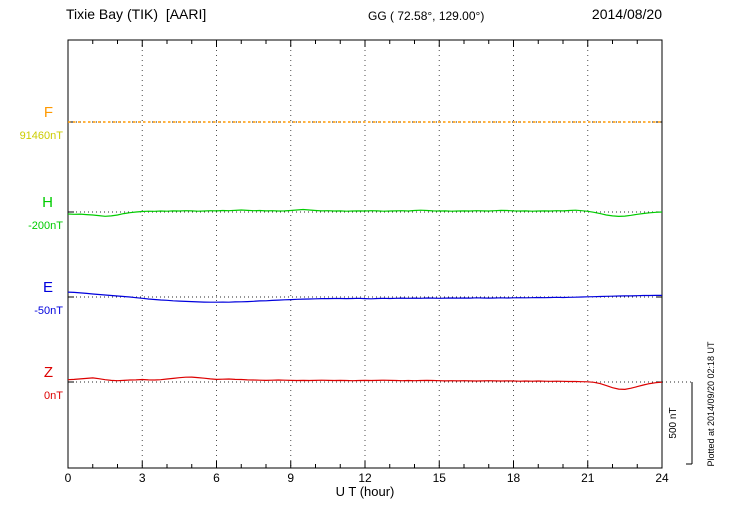 Image resolution: width=730 pixels, height=520 pixels. What do you see at coordinates (136, 14) in the screenshot?
I see `chart-title: Tixie Bay (TIK) [AARI]` at bounding box center [136, 14].